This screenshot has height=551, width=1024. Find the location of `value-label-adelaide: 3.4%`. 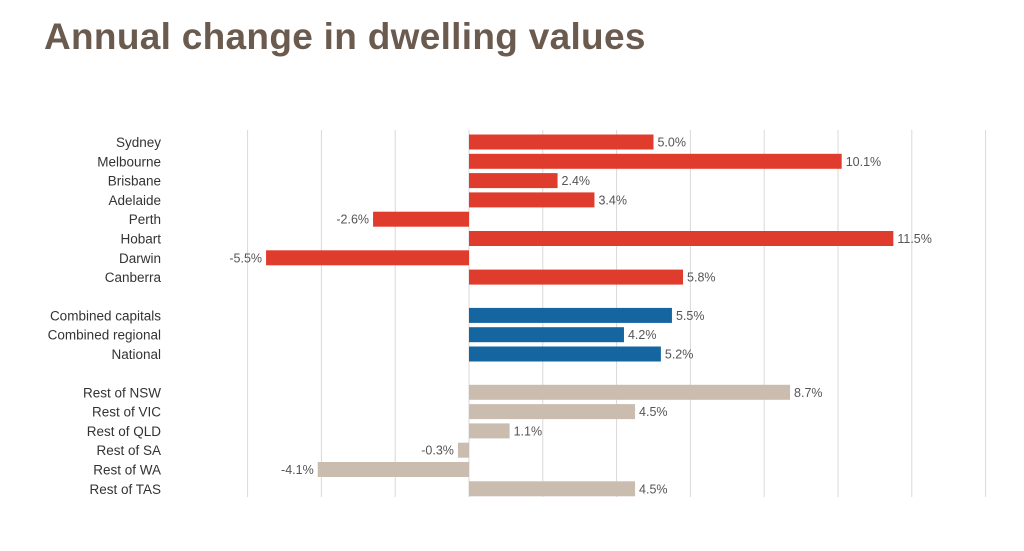

value-label-adelaide: 3.4% is located at coordinates (612, 200).